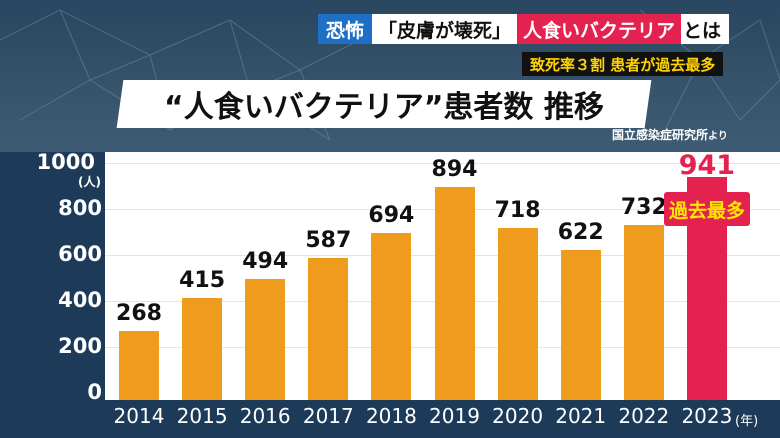 Image resolution: width=780 pixels, height=438 pixels. I want to click on chart-title: “人食いバクテリア”患者数 推移, so click(384, 104).